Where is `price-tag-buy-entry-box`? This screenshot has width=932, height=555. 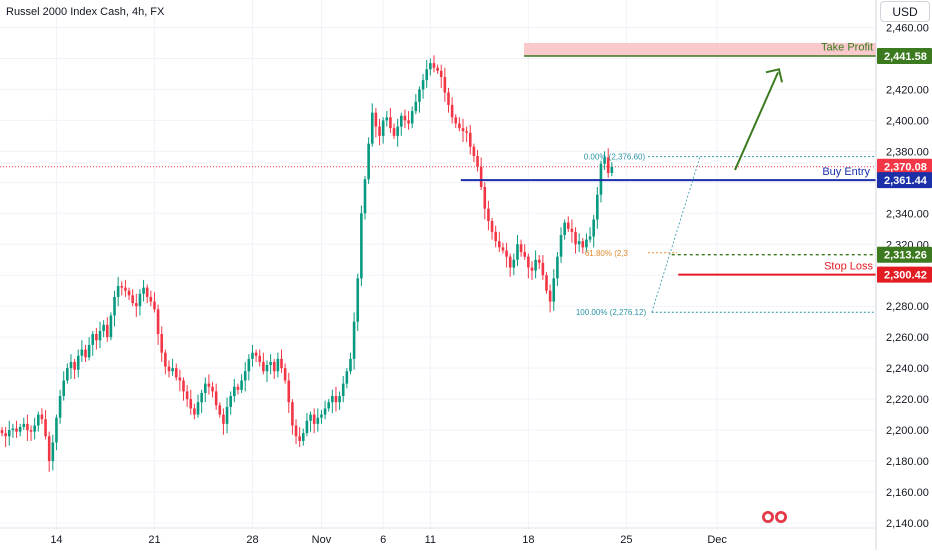
price-tag-buy-entry-box is located at coordinates (904, 180).